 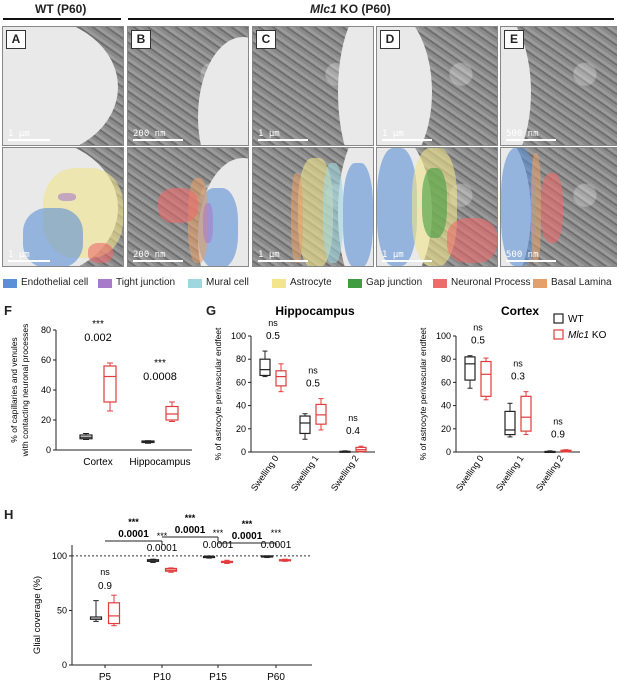 What do you see at coordinates (587, 335) in the screenshot?
I see `legend-label-ko: Mlc1 KO` at bounding box center [587, 335].